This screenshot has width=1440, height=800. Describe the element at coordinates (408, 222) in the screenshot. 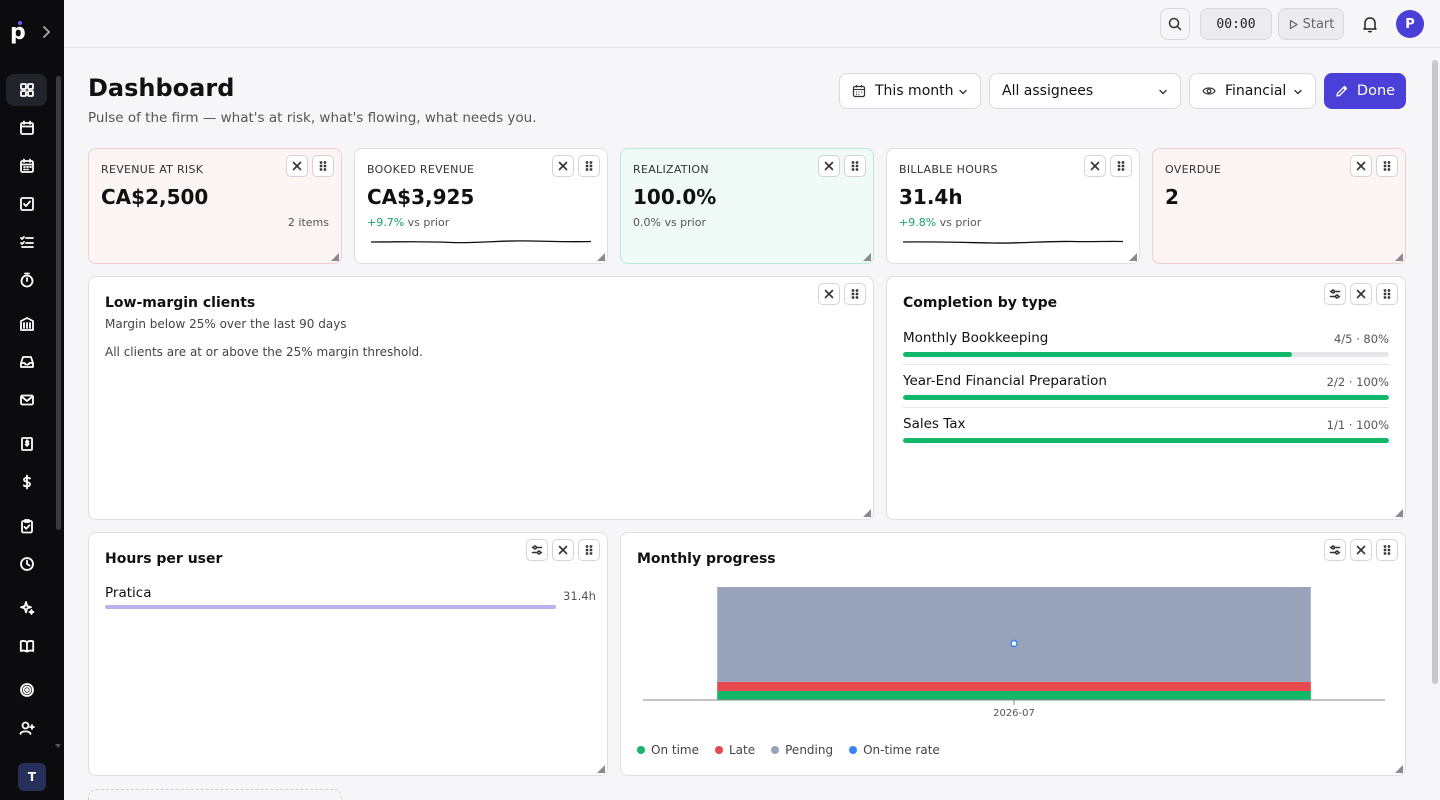

I see `kpi-delta: +9.7% vs prior` at that location.